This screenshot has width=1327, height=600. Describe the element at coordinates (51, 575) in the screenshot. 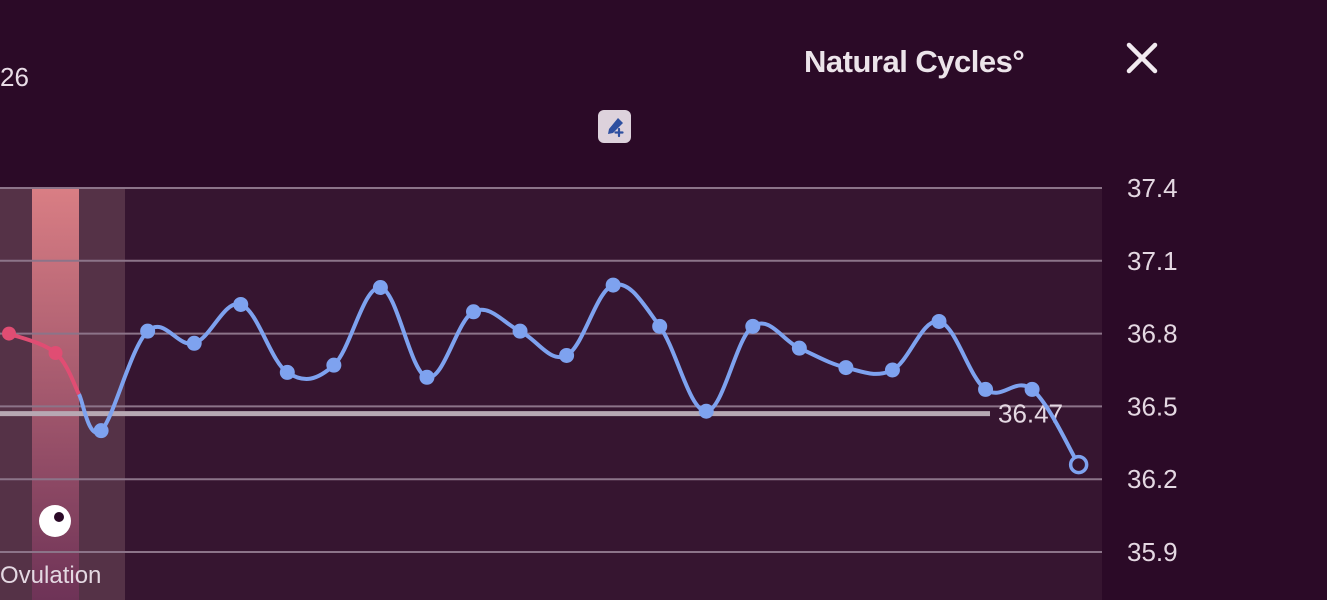

I see `ovulation-label: Ovulation` at that location.